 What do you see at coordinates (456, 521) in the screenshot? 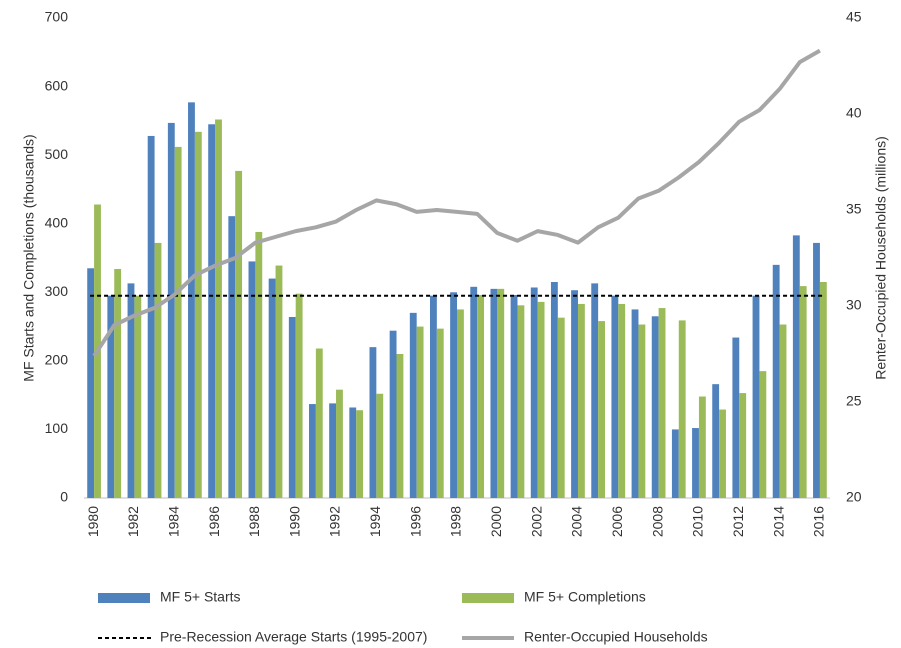
I see `x-tick-label: 1998` at bounding box center [456, 521].